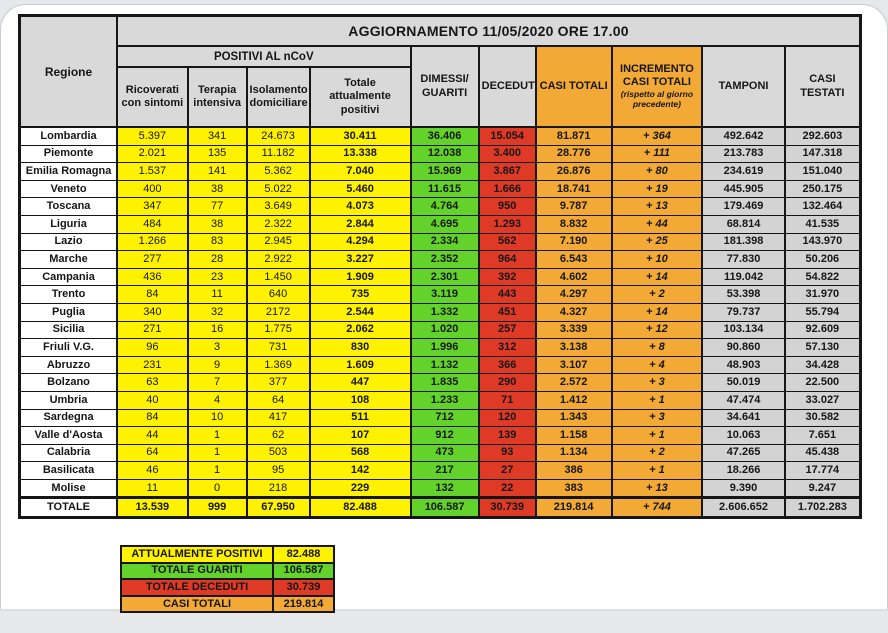 The height and width of the screenshot is (633, 888). Describe the element at coordinates (657, 507) in the screenshot. I see `cell-incremento: + 744` at that location.